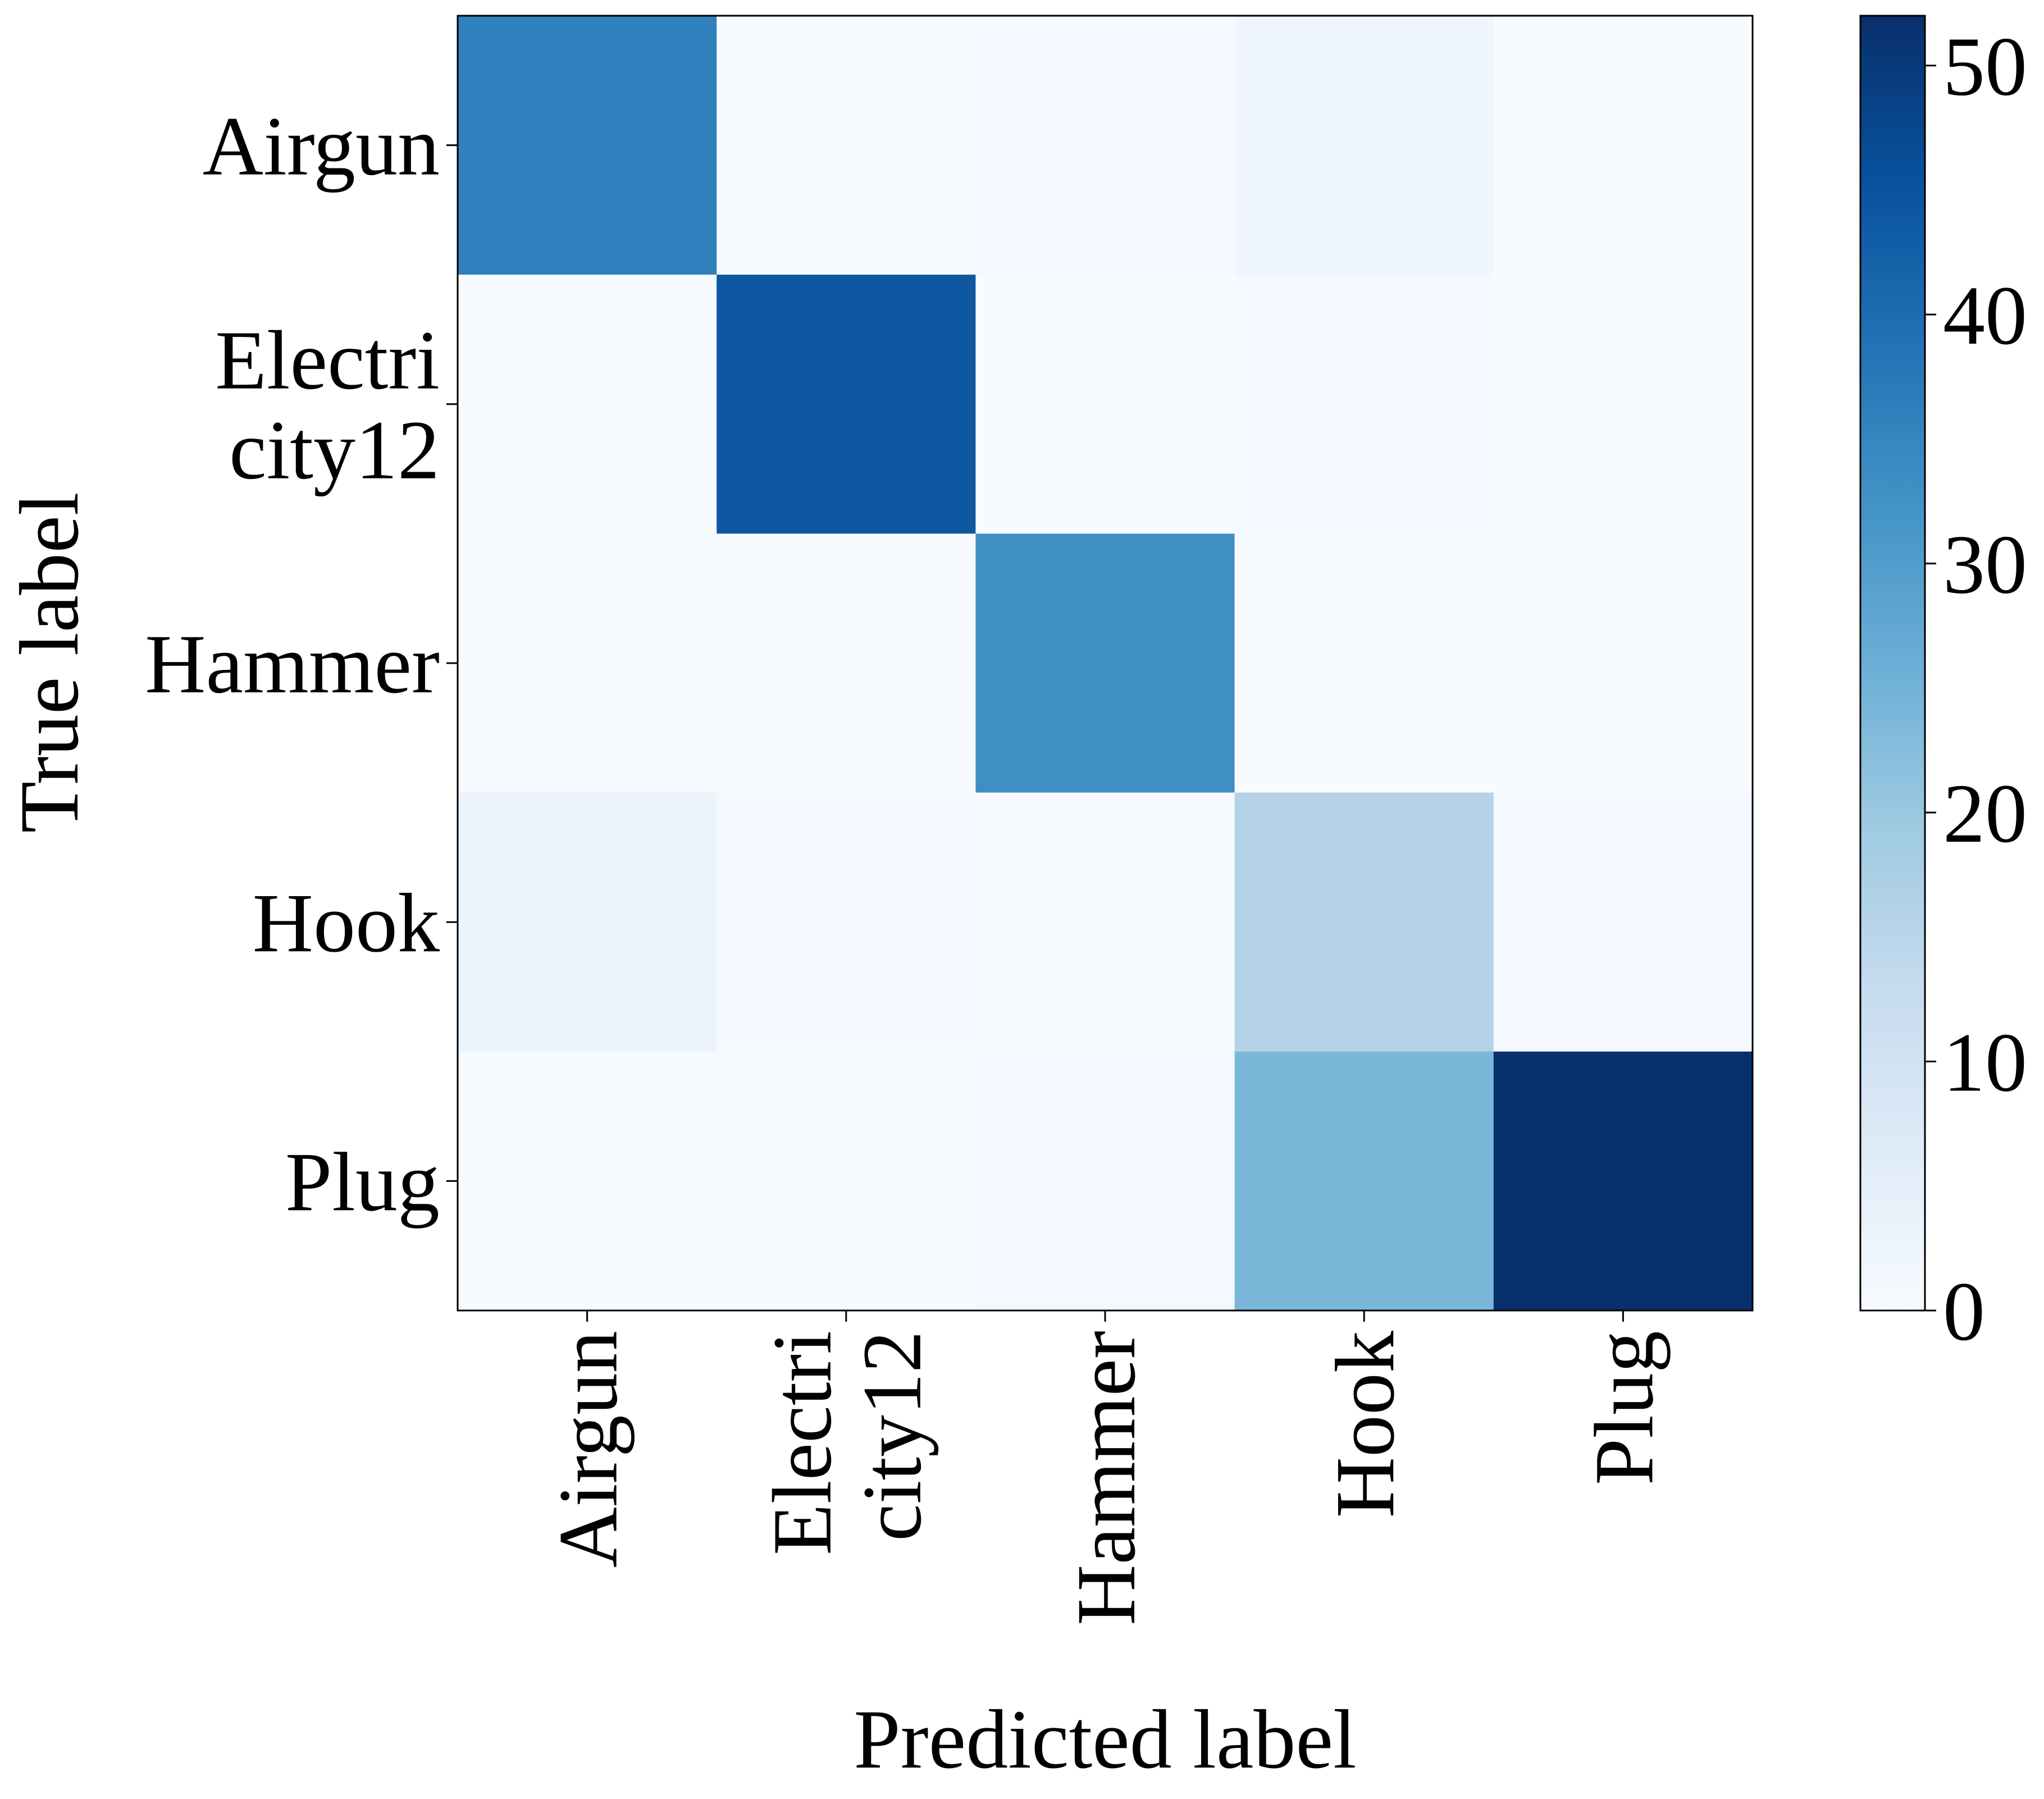 The width and height of the screenshot is (2044, 1799). Describe the element at coordinates (893, 1436) in the screenshot. I see `x-tick-label: city12` at that location.